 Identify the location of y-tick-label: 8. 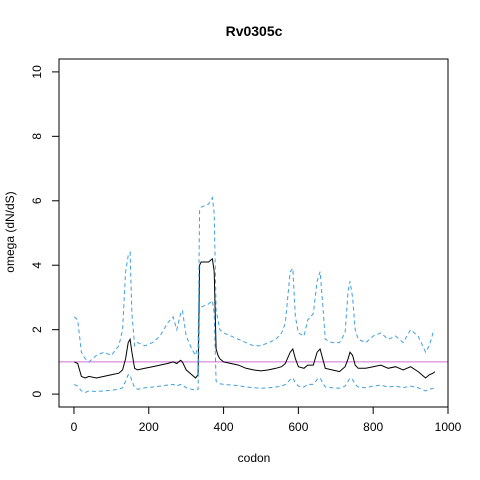
(37, 136).